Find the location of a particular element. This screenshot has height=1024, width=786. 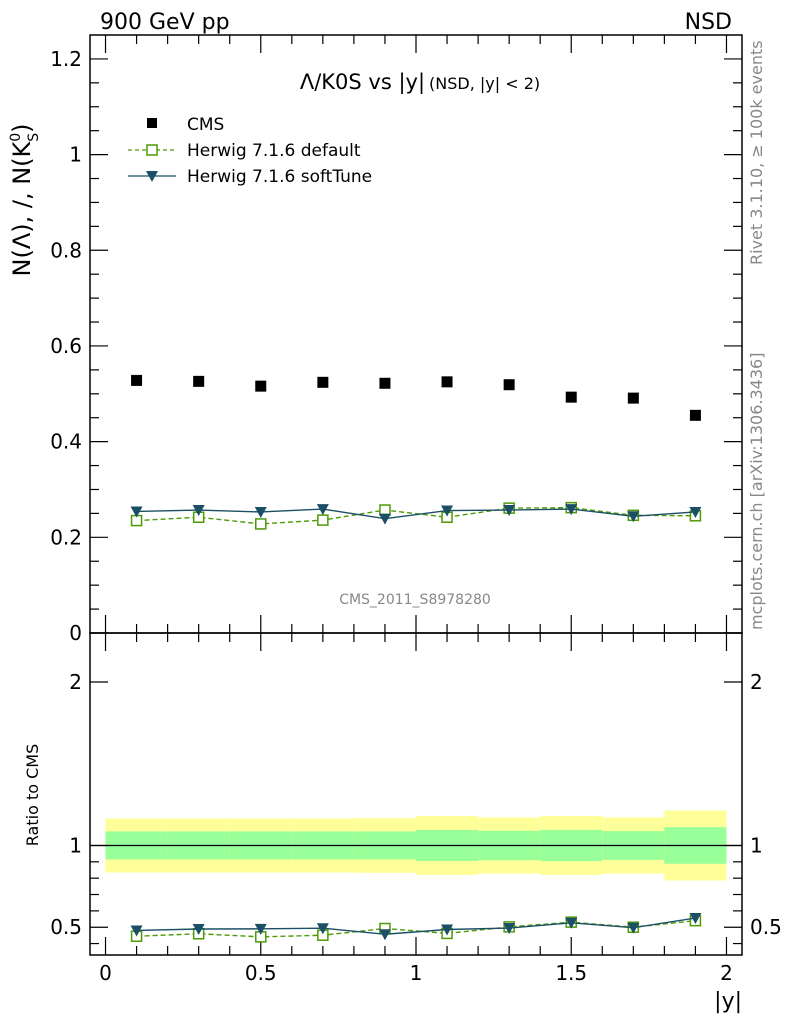

ratio-xtick-label: 1 is located at coordinates (416, 973).